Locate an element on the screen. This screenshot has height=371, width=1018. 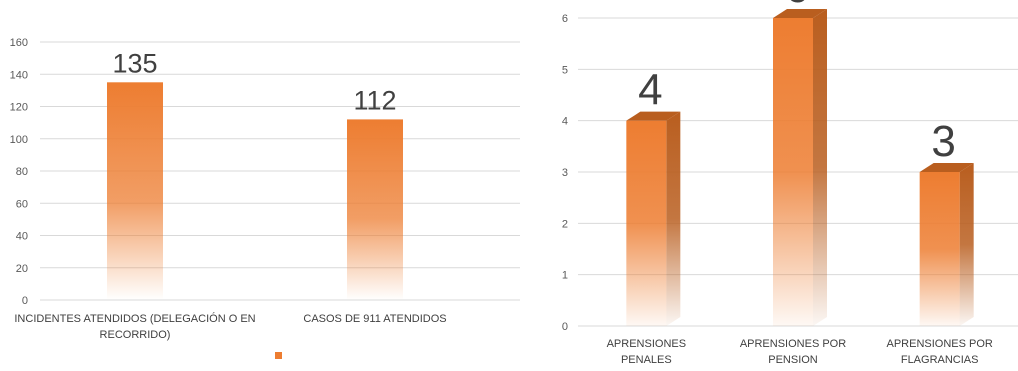
x-tick-label: RECORRIDO) is located at coordinates (135, 335).